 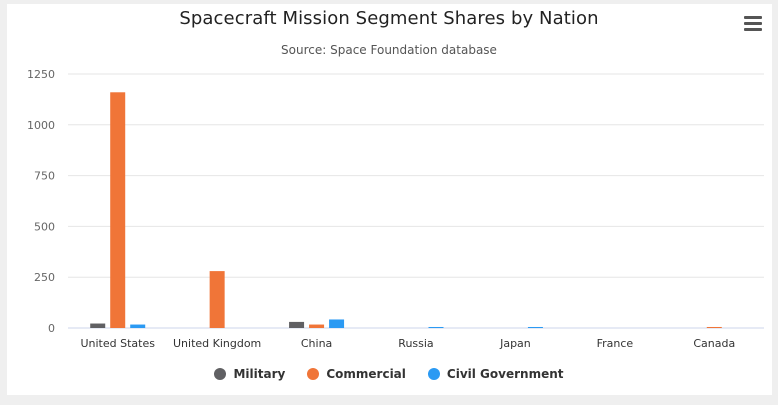 What do you see at coordinates (389, 50) in the screenshot?
I see `chart-subtitle: Source: Space Foundation database` at bounding box center [389, 50].